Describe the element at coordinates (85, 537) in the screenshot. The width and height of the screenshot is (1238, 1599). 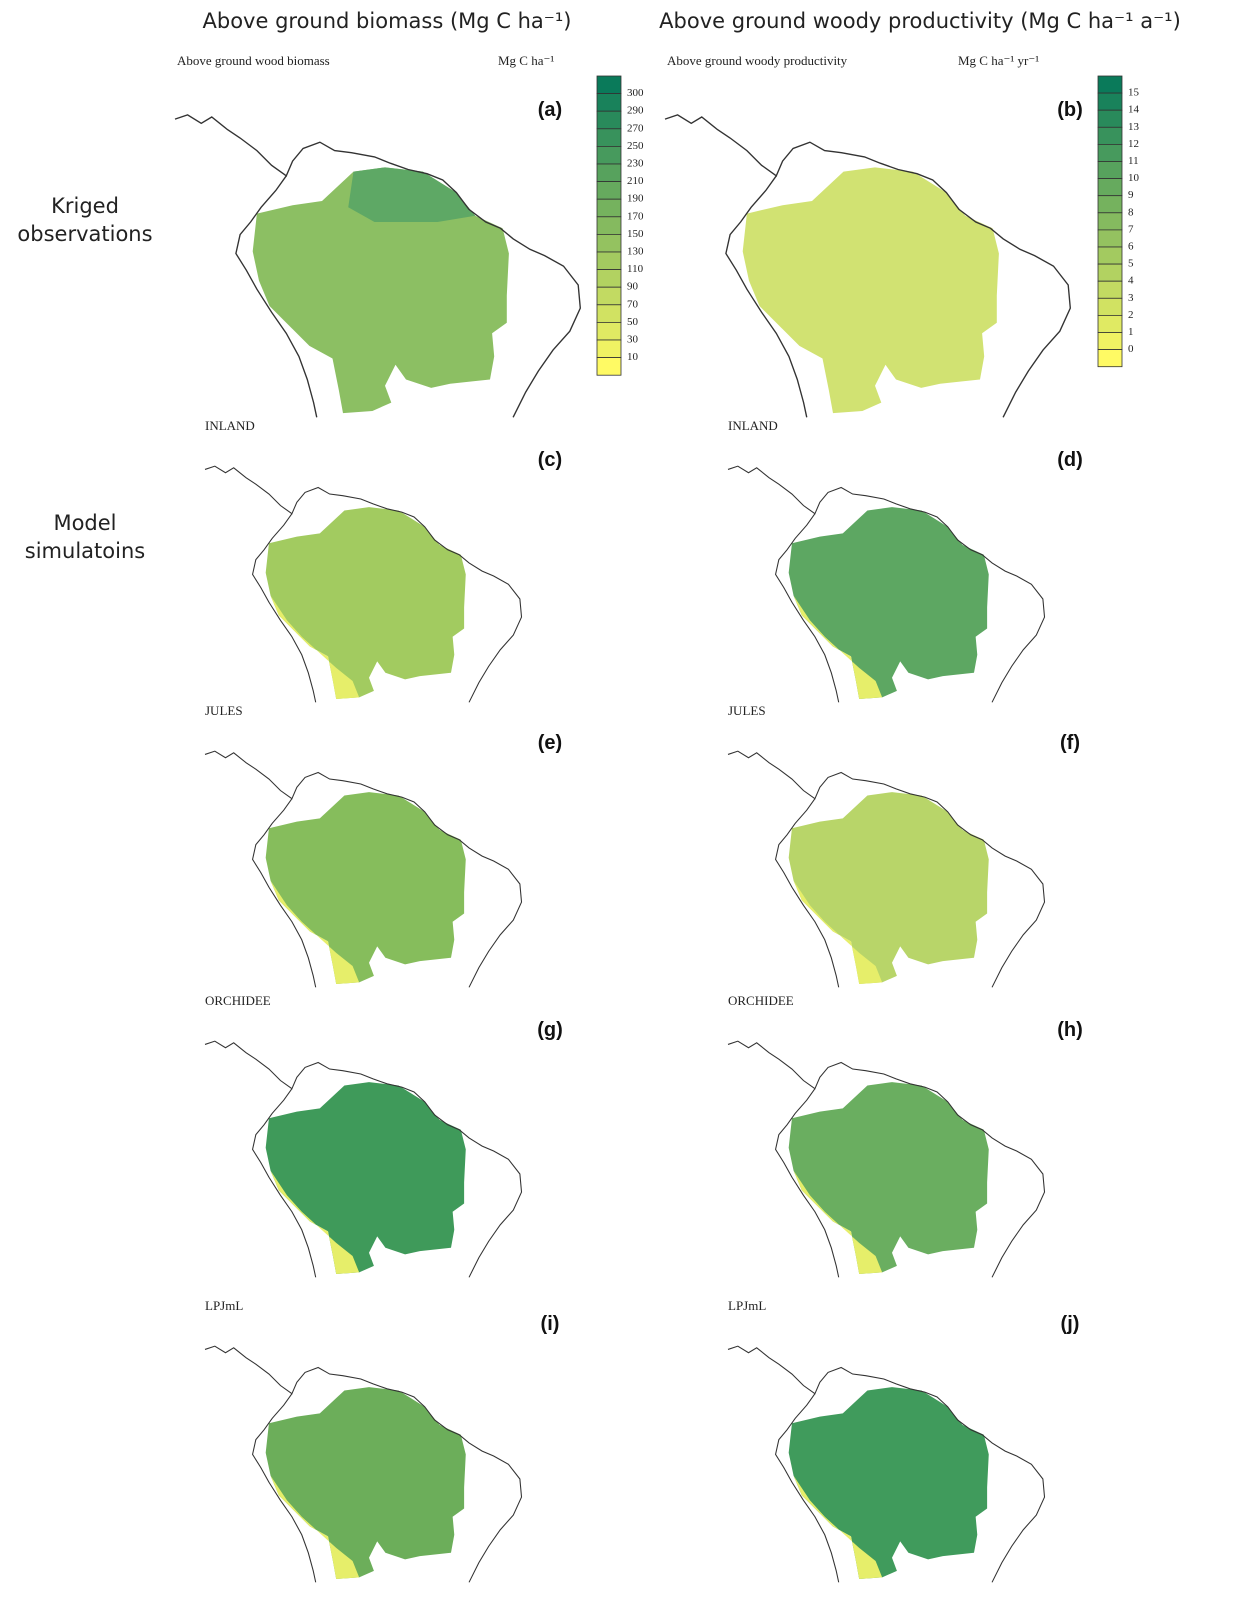
I see `row-label: Model simulatoins` at that location.